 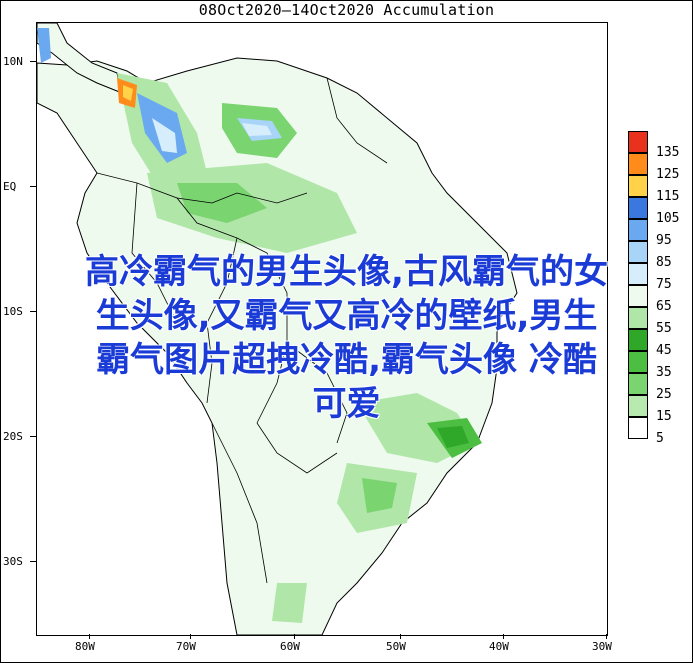 I want to click on lat-label: 30S, so click(x=13, y=561).